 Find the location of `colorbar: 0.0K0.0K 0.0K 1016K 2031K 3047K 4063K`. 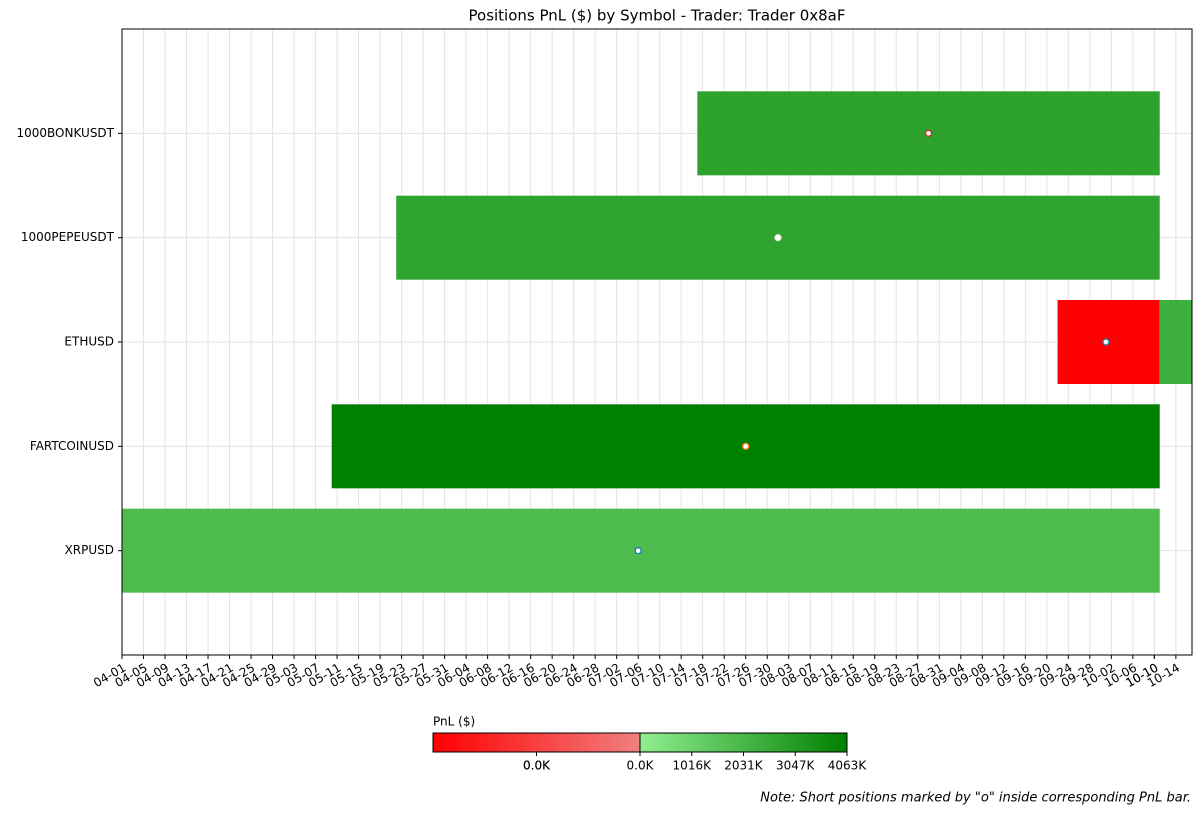

colorbar: 0.0K0.0K 0.0K 1016K 2031K 3047K 4063K is located at coordinates (650, 752).